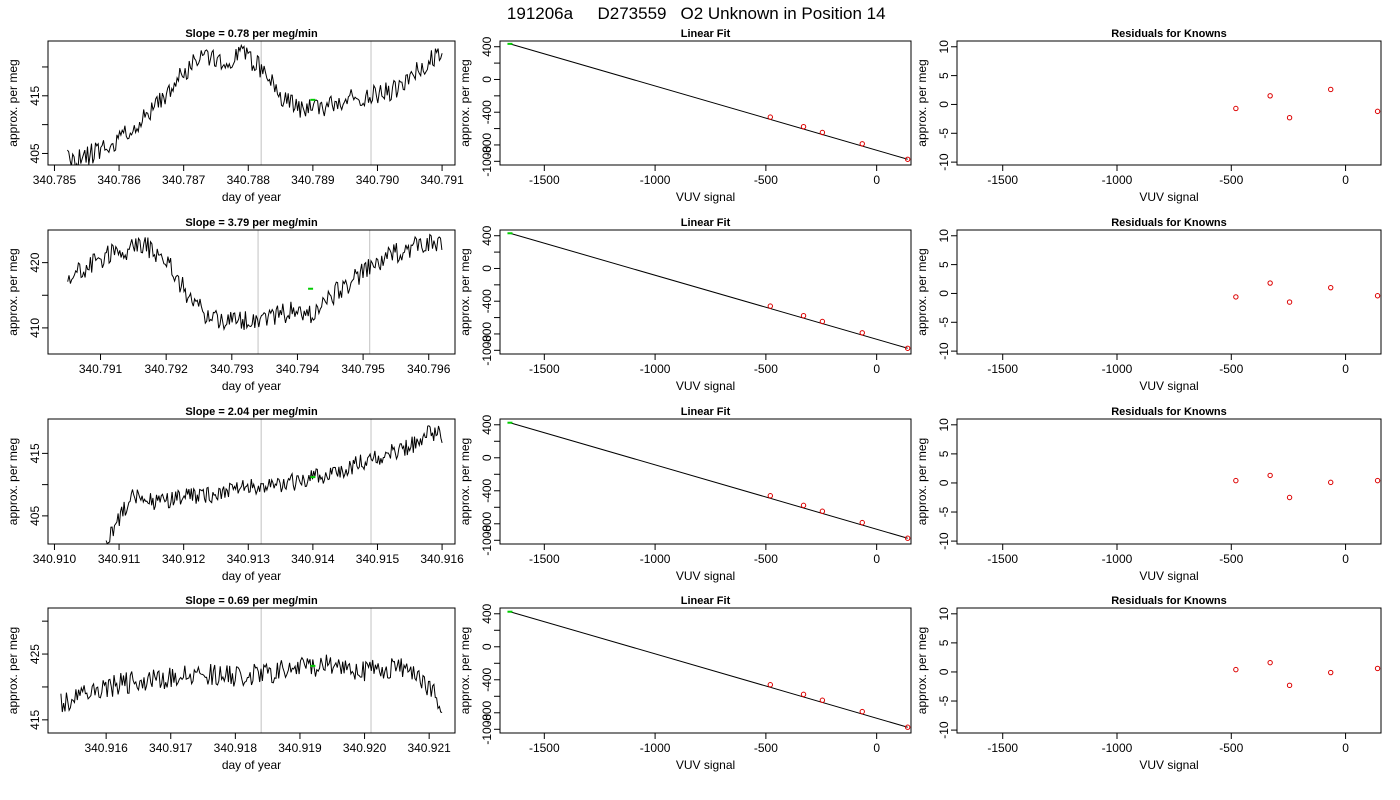  I want to click on y-tick-label: 425, so click(35, 654).